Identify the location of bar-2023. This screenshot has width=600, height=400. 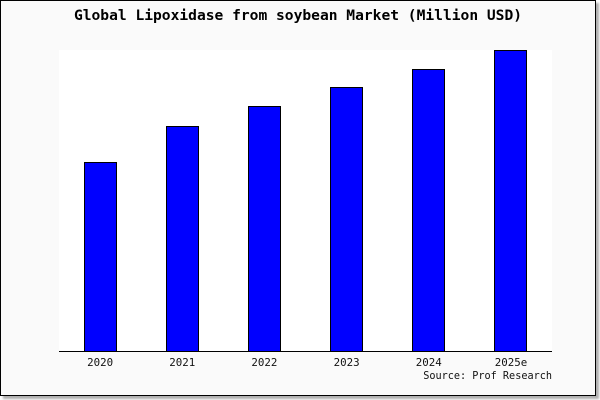
(347, 219).